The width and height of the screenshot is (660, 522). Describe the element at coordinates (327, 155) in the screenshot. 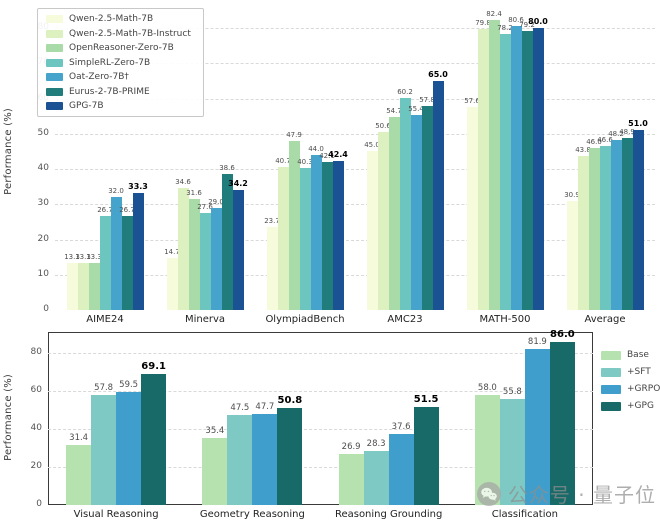

I see `bar-value-label: 42.1` at that location.